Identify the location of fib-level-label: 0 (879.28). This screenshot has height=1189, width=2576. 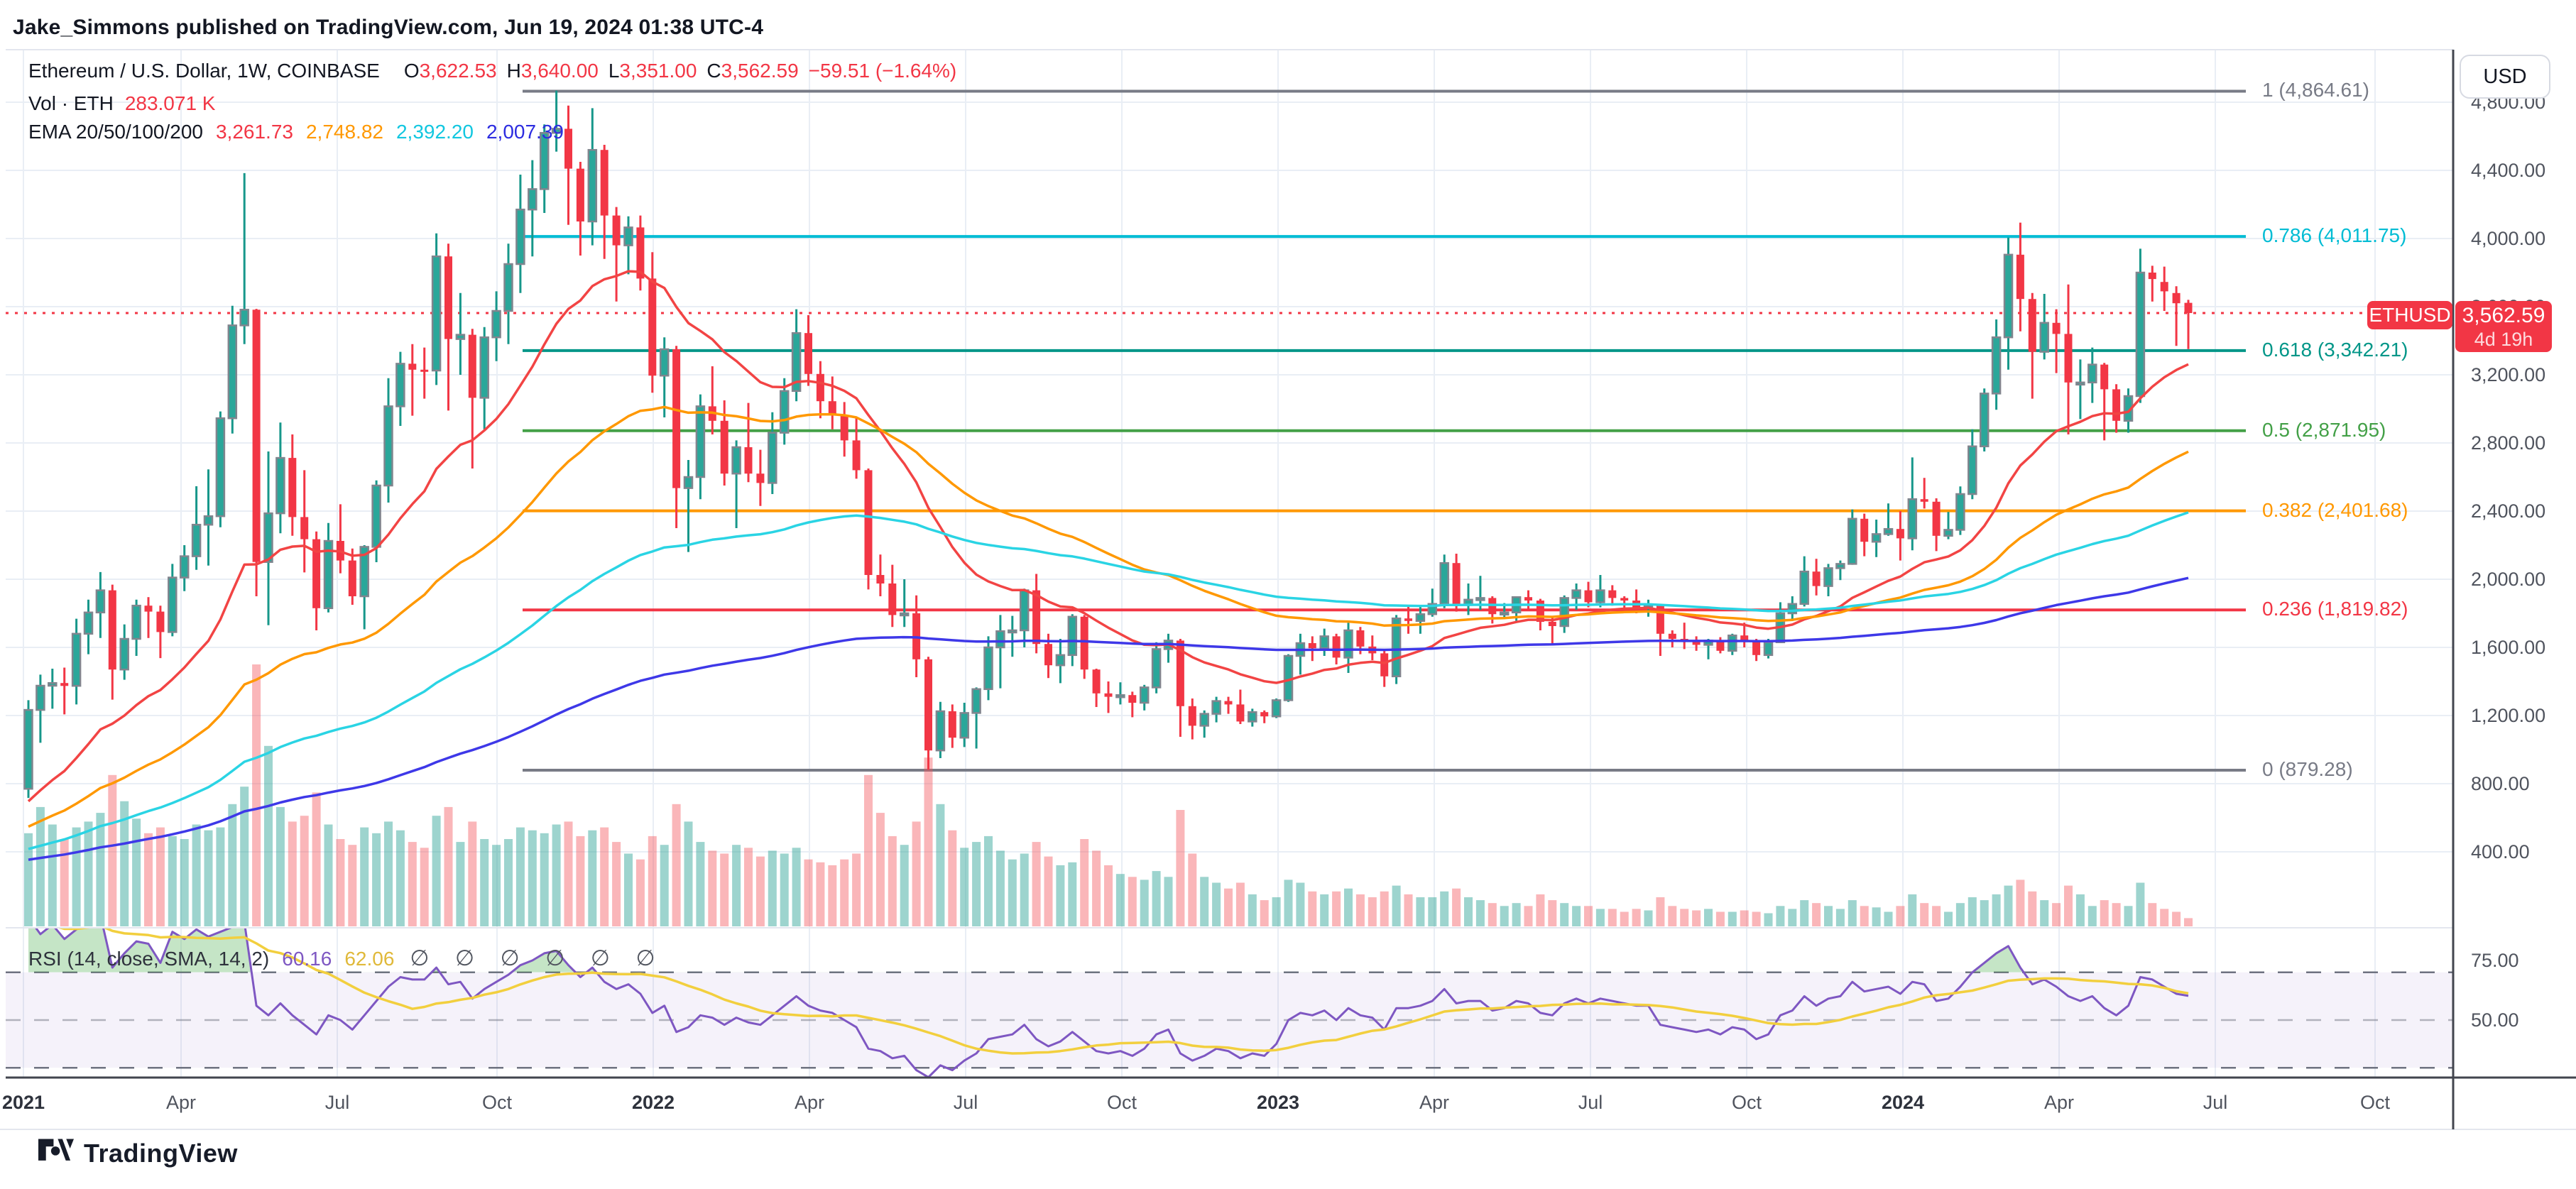
(2307, 769).